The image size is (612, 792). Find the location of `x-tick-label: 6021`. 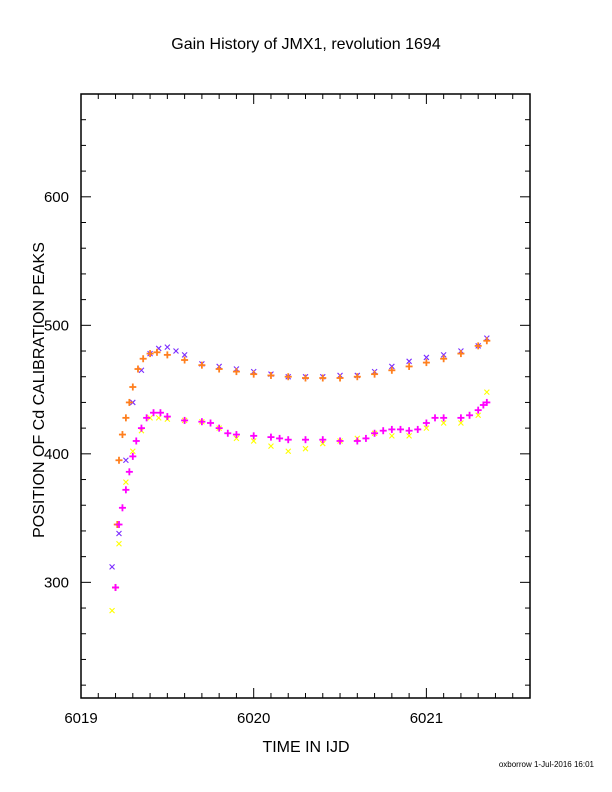

x-tick-label: 6021 is located at coordinates (426, 718).